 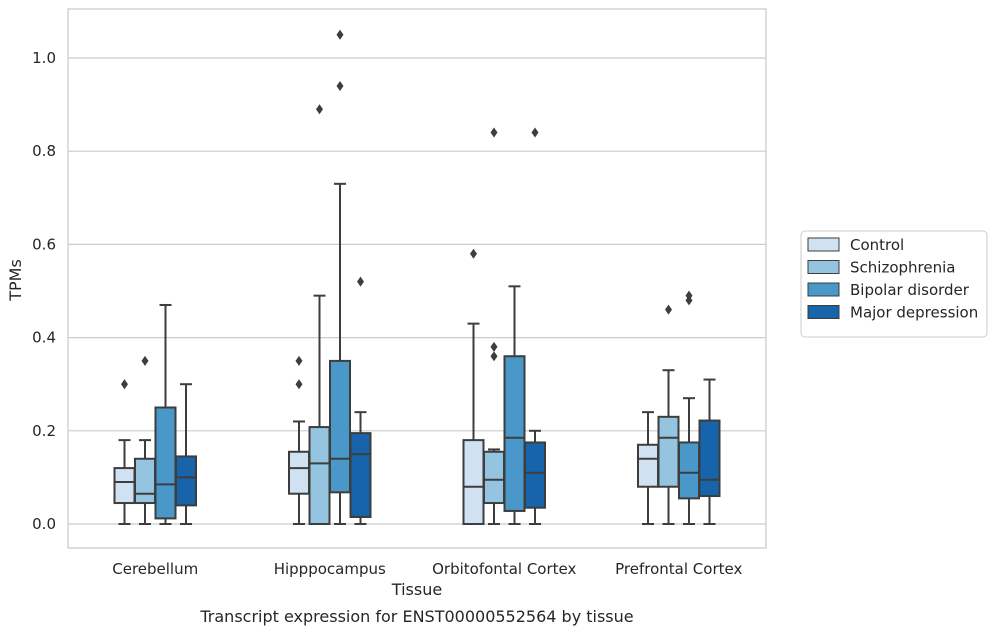 I want to click on y-tick-label: 0.6, so click(x=44, y=244).